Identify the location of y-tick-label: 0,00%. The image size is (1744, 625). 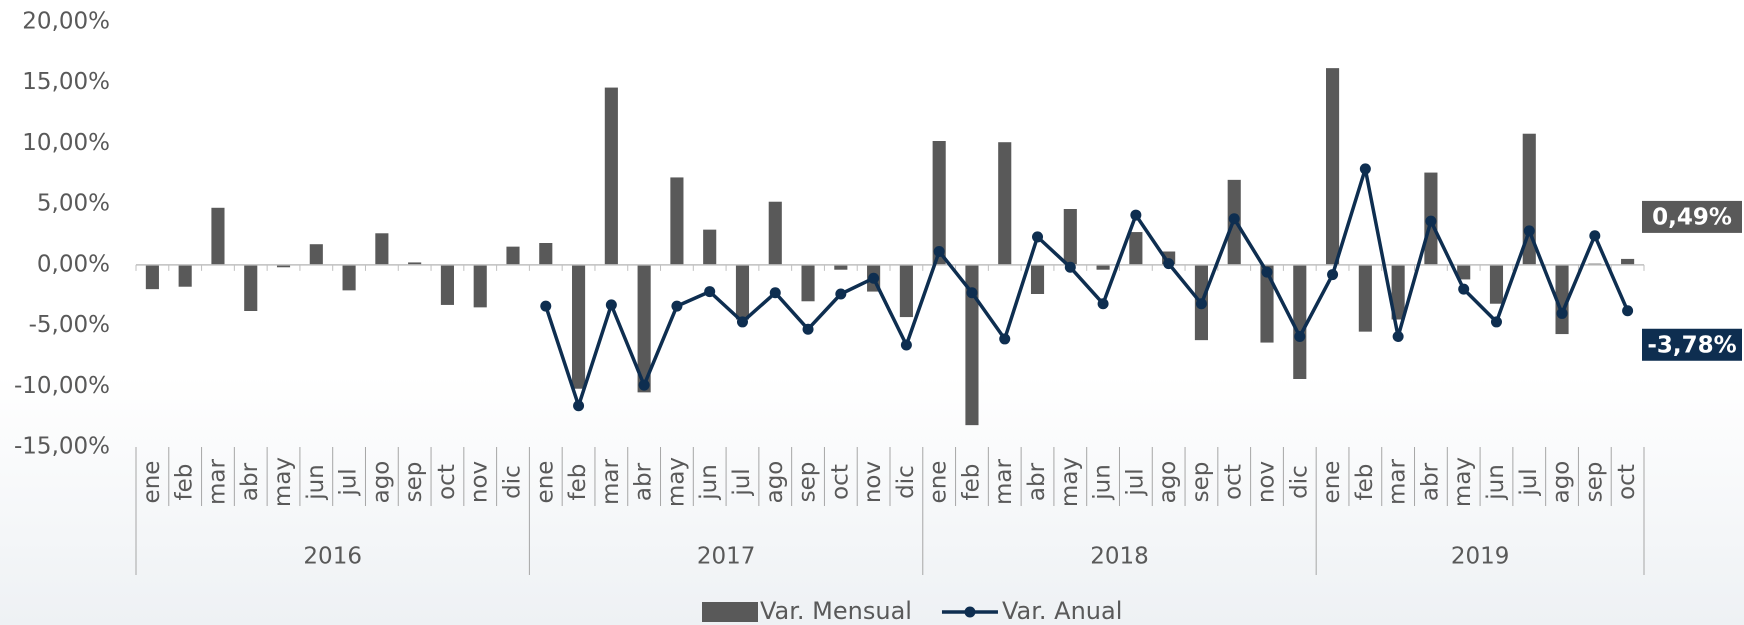
(73, 264).